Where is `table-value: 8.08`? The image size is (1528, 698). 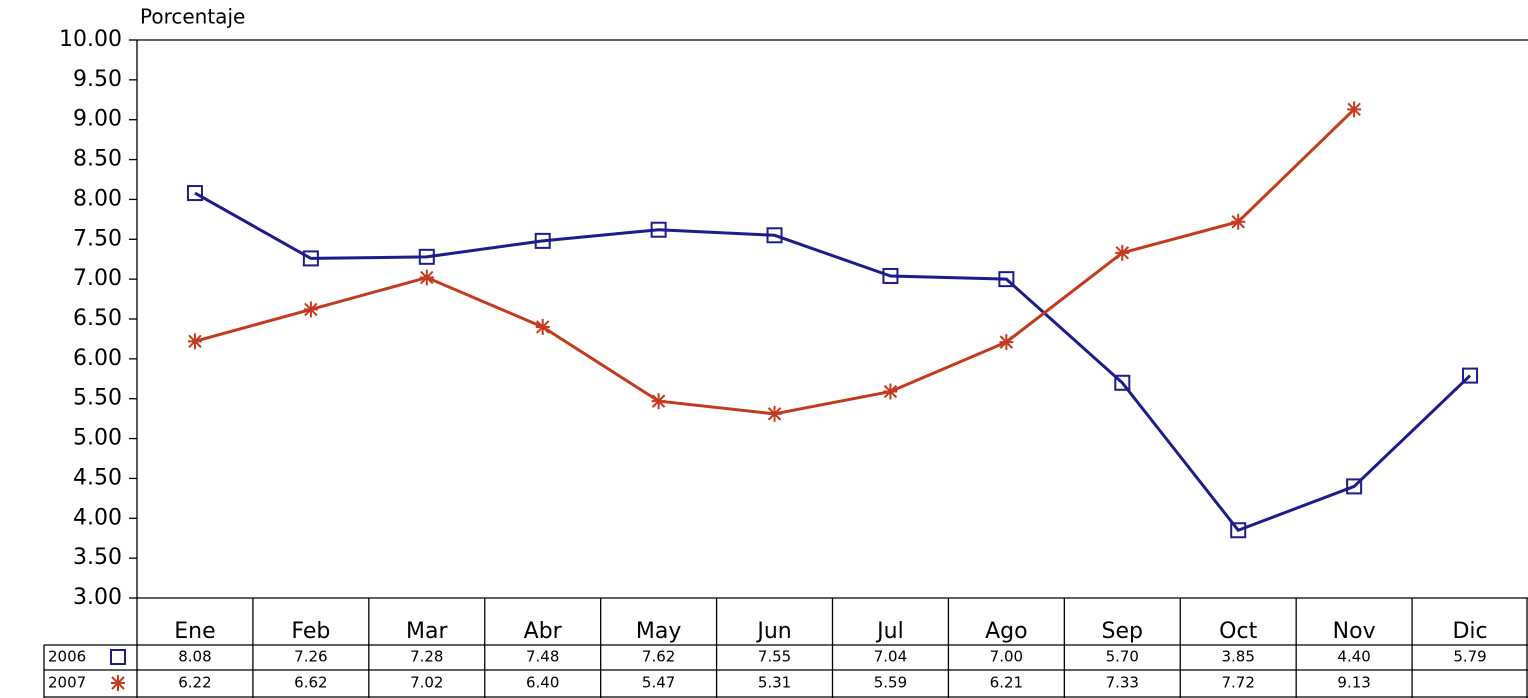
table-value: 8.08 is located at coordinates (194, 657).